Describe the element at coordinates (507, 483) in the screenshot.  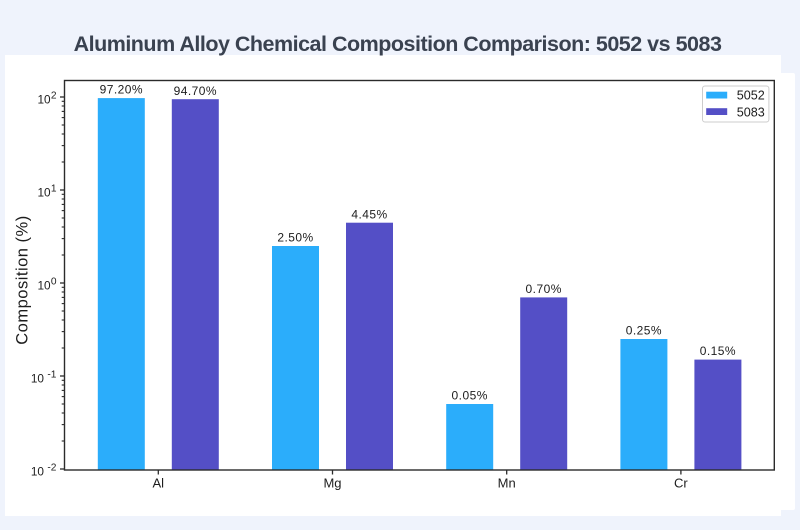
I see `svg-text: Mn` at that location.